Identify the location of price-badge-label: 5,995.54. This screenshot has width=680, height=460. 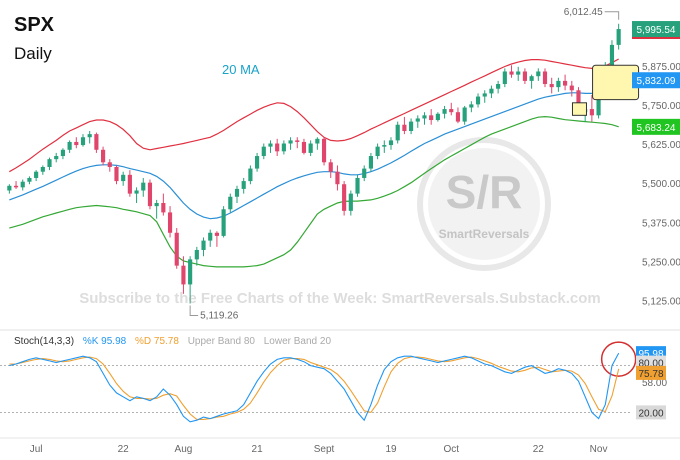
(656, 30).